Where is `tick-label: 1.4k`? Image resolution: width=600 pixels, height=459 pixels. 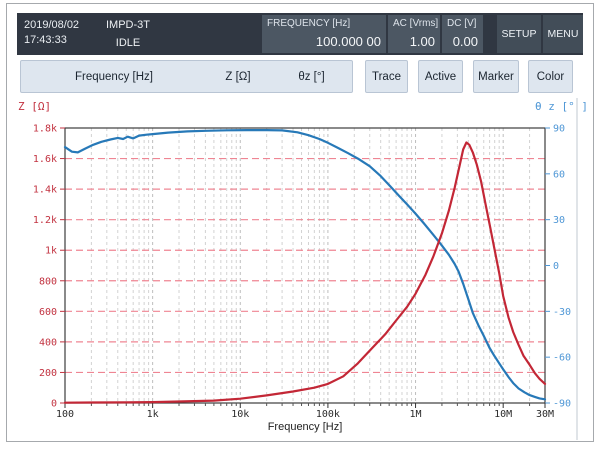
tick-label: 1.4k is located at coordinates (45, 190).